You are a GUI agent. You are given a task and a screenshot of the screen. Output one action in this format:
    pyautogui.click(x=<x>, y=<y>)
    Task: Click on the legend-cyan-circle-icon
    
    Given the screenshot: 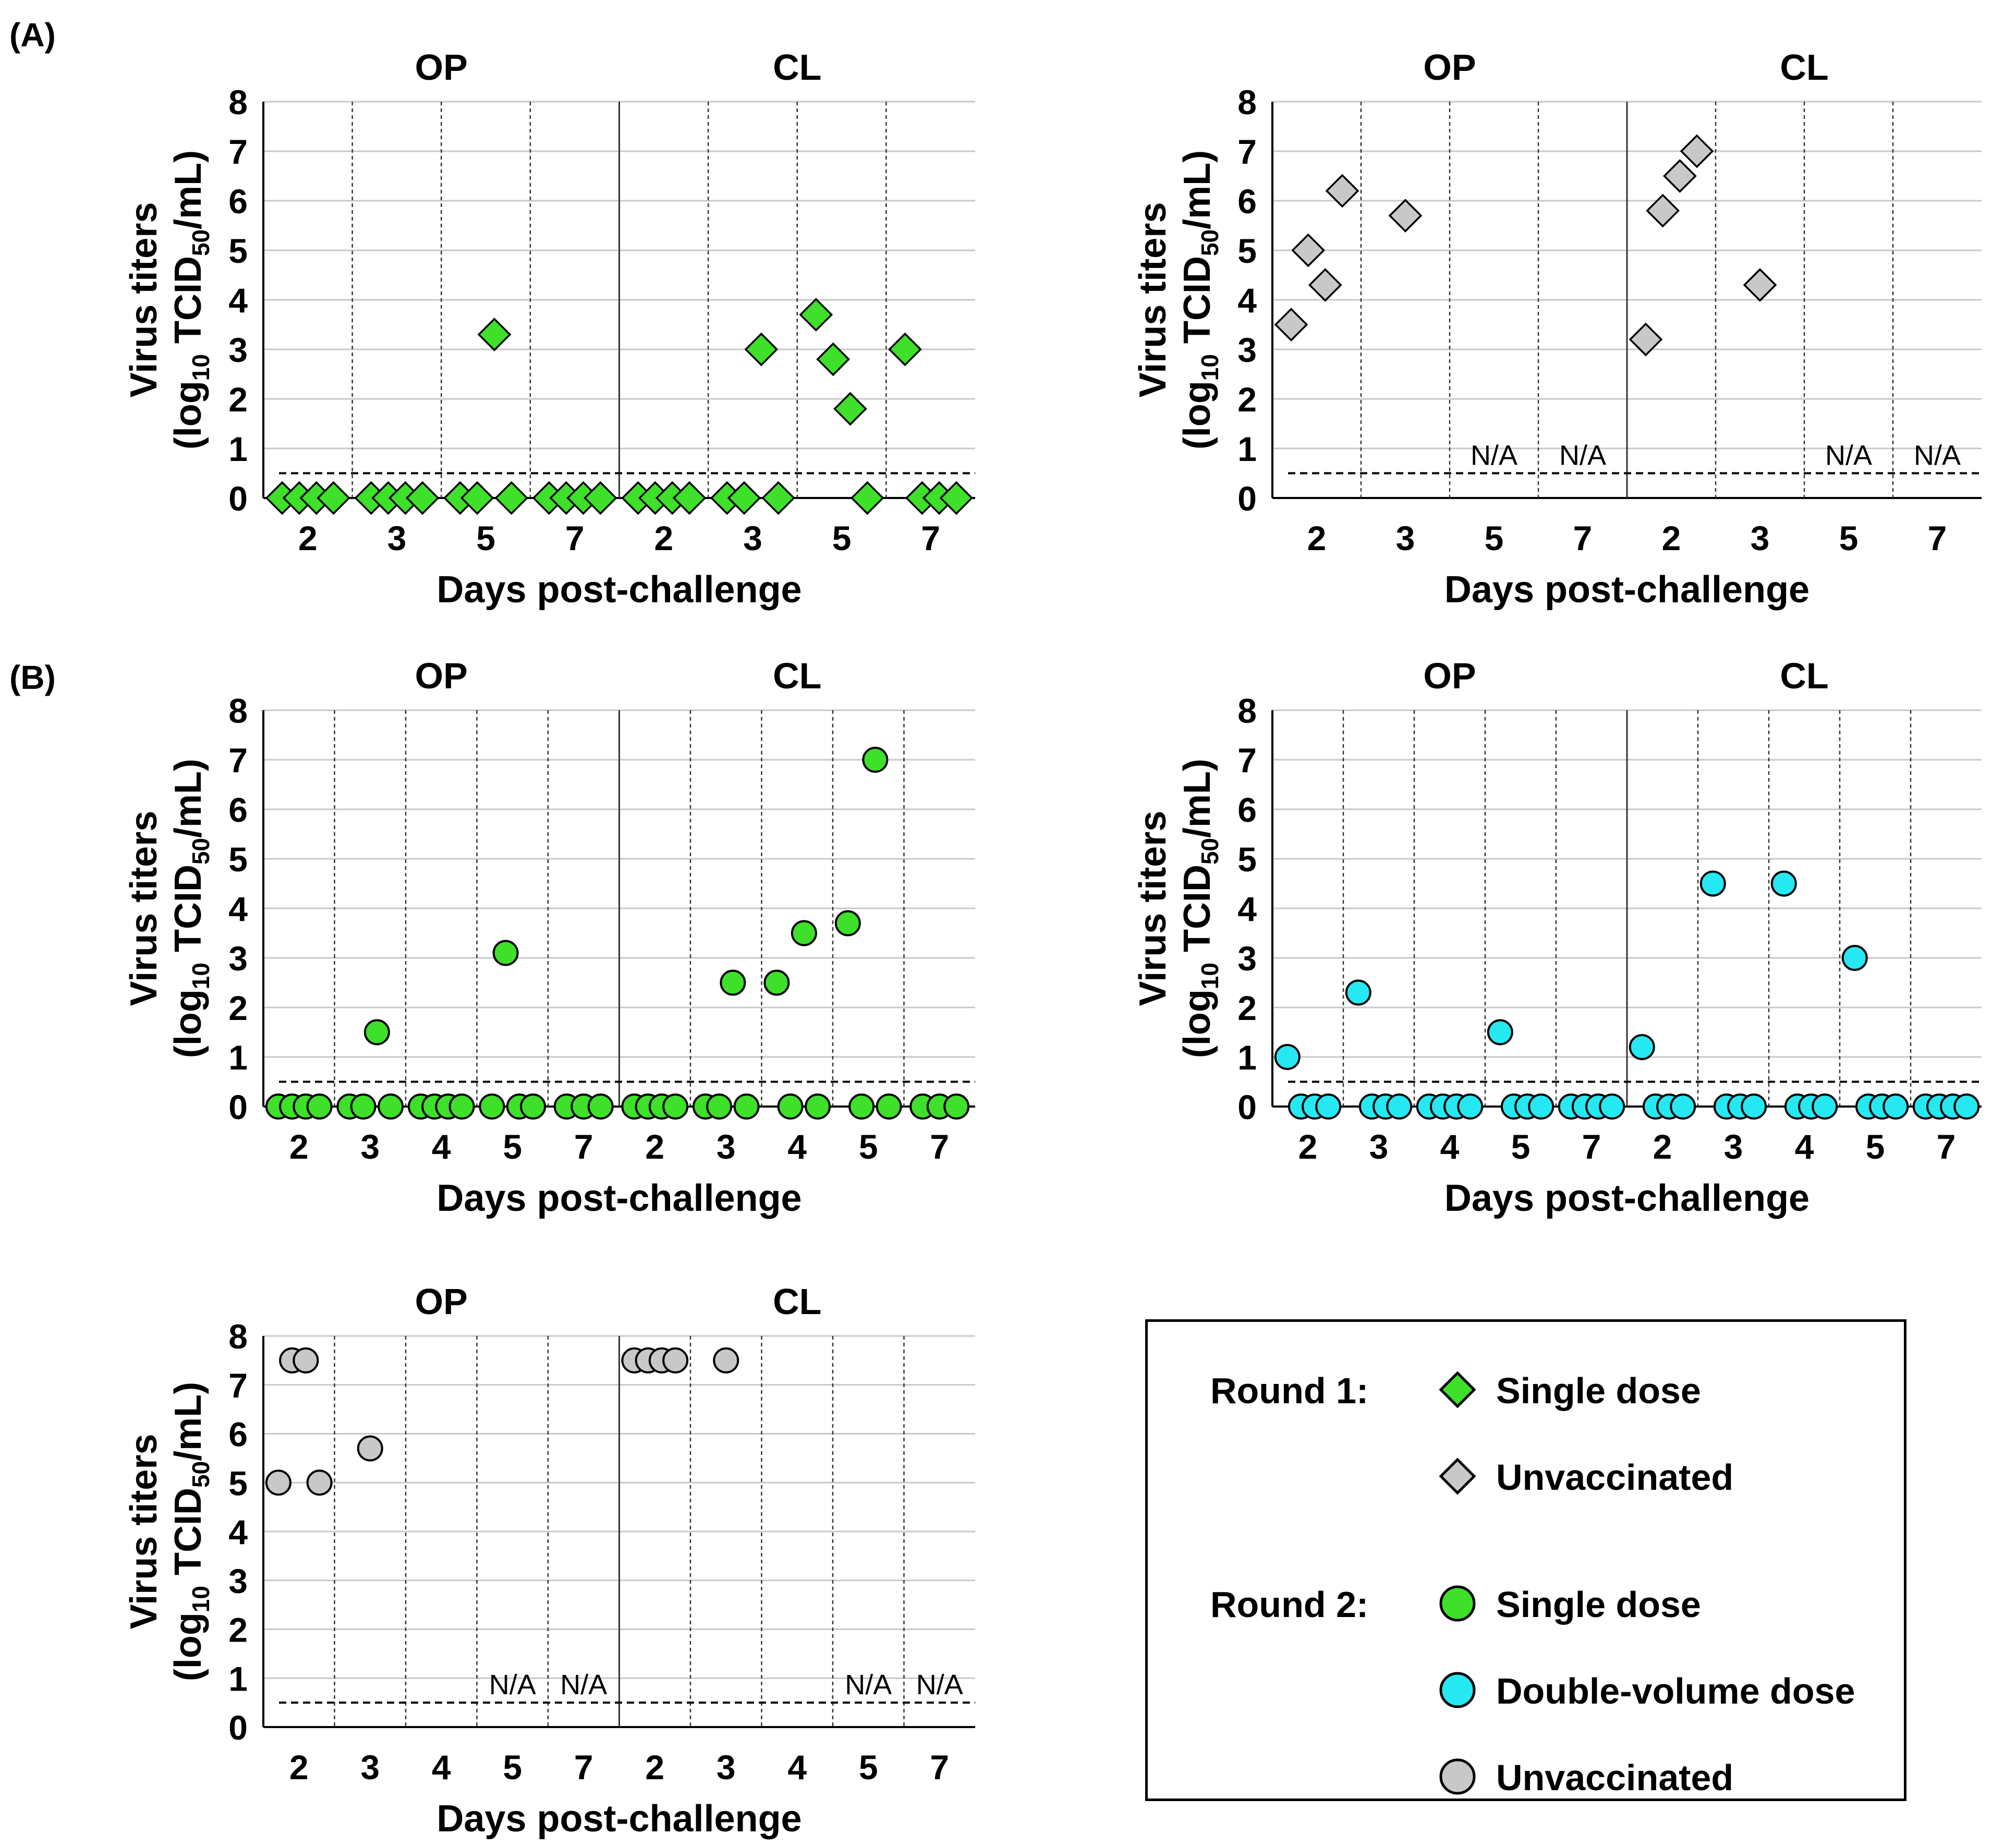 What is the action you would take?
    pyautogui.click(x=1457, y=1690)
    